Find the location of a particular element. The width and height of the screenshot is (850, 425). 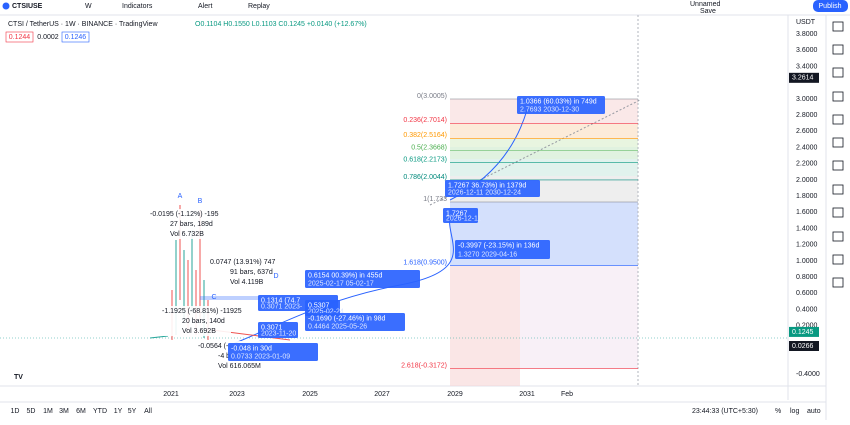

measure-text: 91 bars, 637d is located at coordinates (251, 272).